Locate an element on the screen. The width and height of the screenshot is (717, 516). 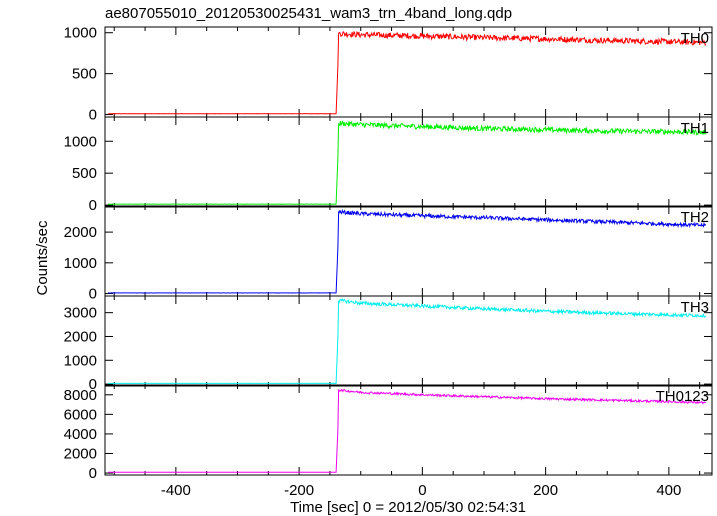
series-line-th2 is located at coordinates (407, 251).